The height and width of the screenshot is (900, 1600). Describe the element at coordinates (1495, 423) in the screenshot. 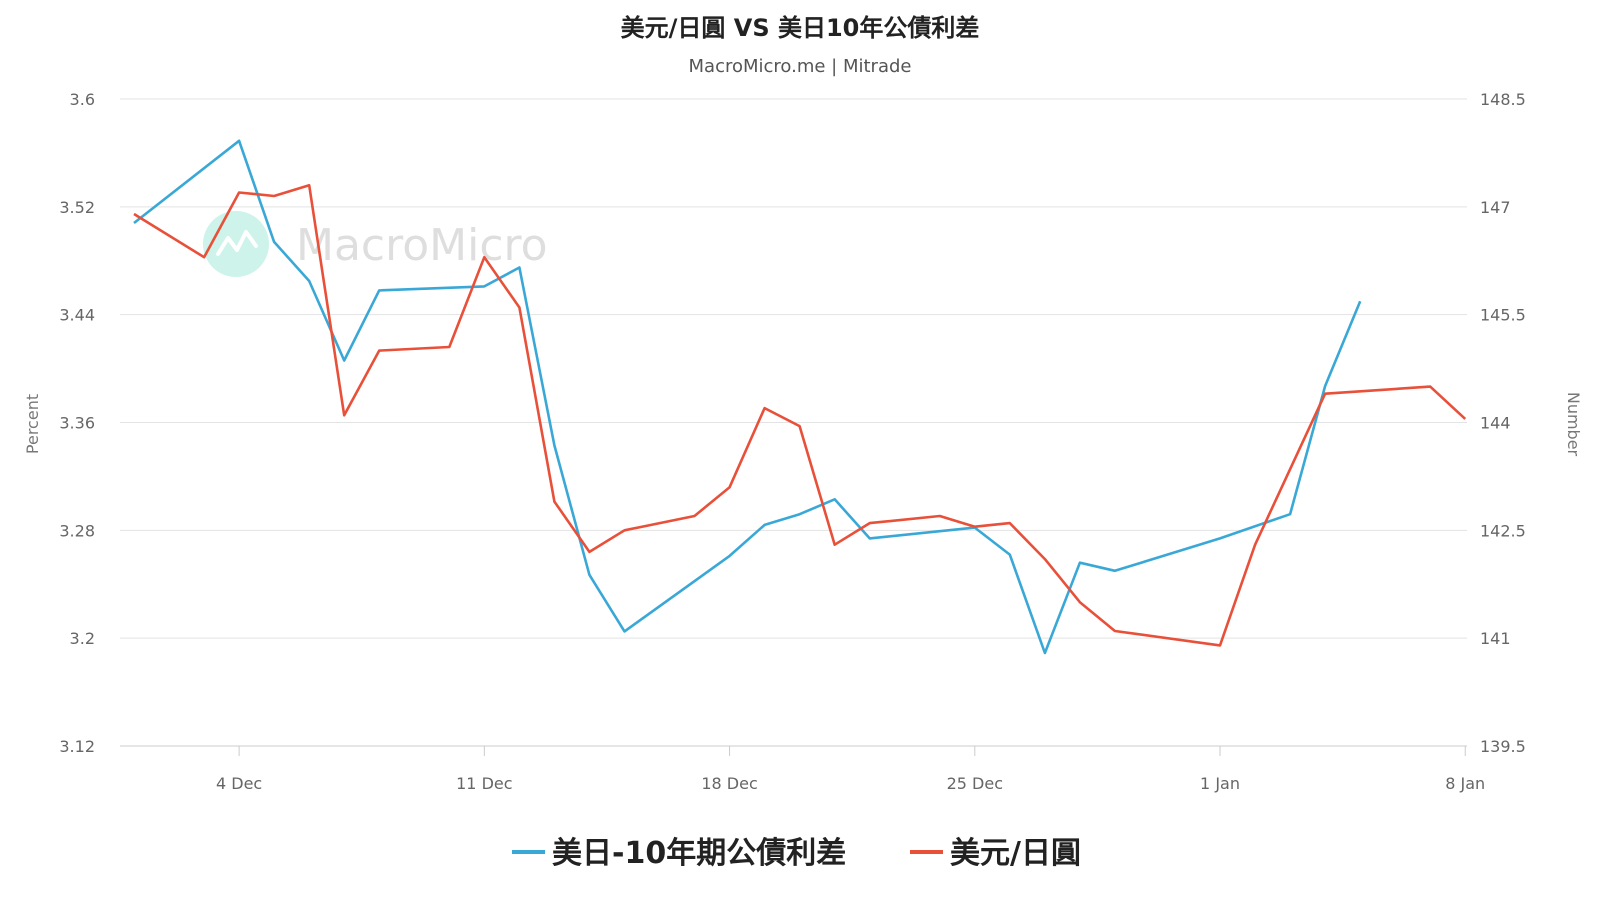

I see `y-right-tick-label: 144` at that location.